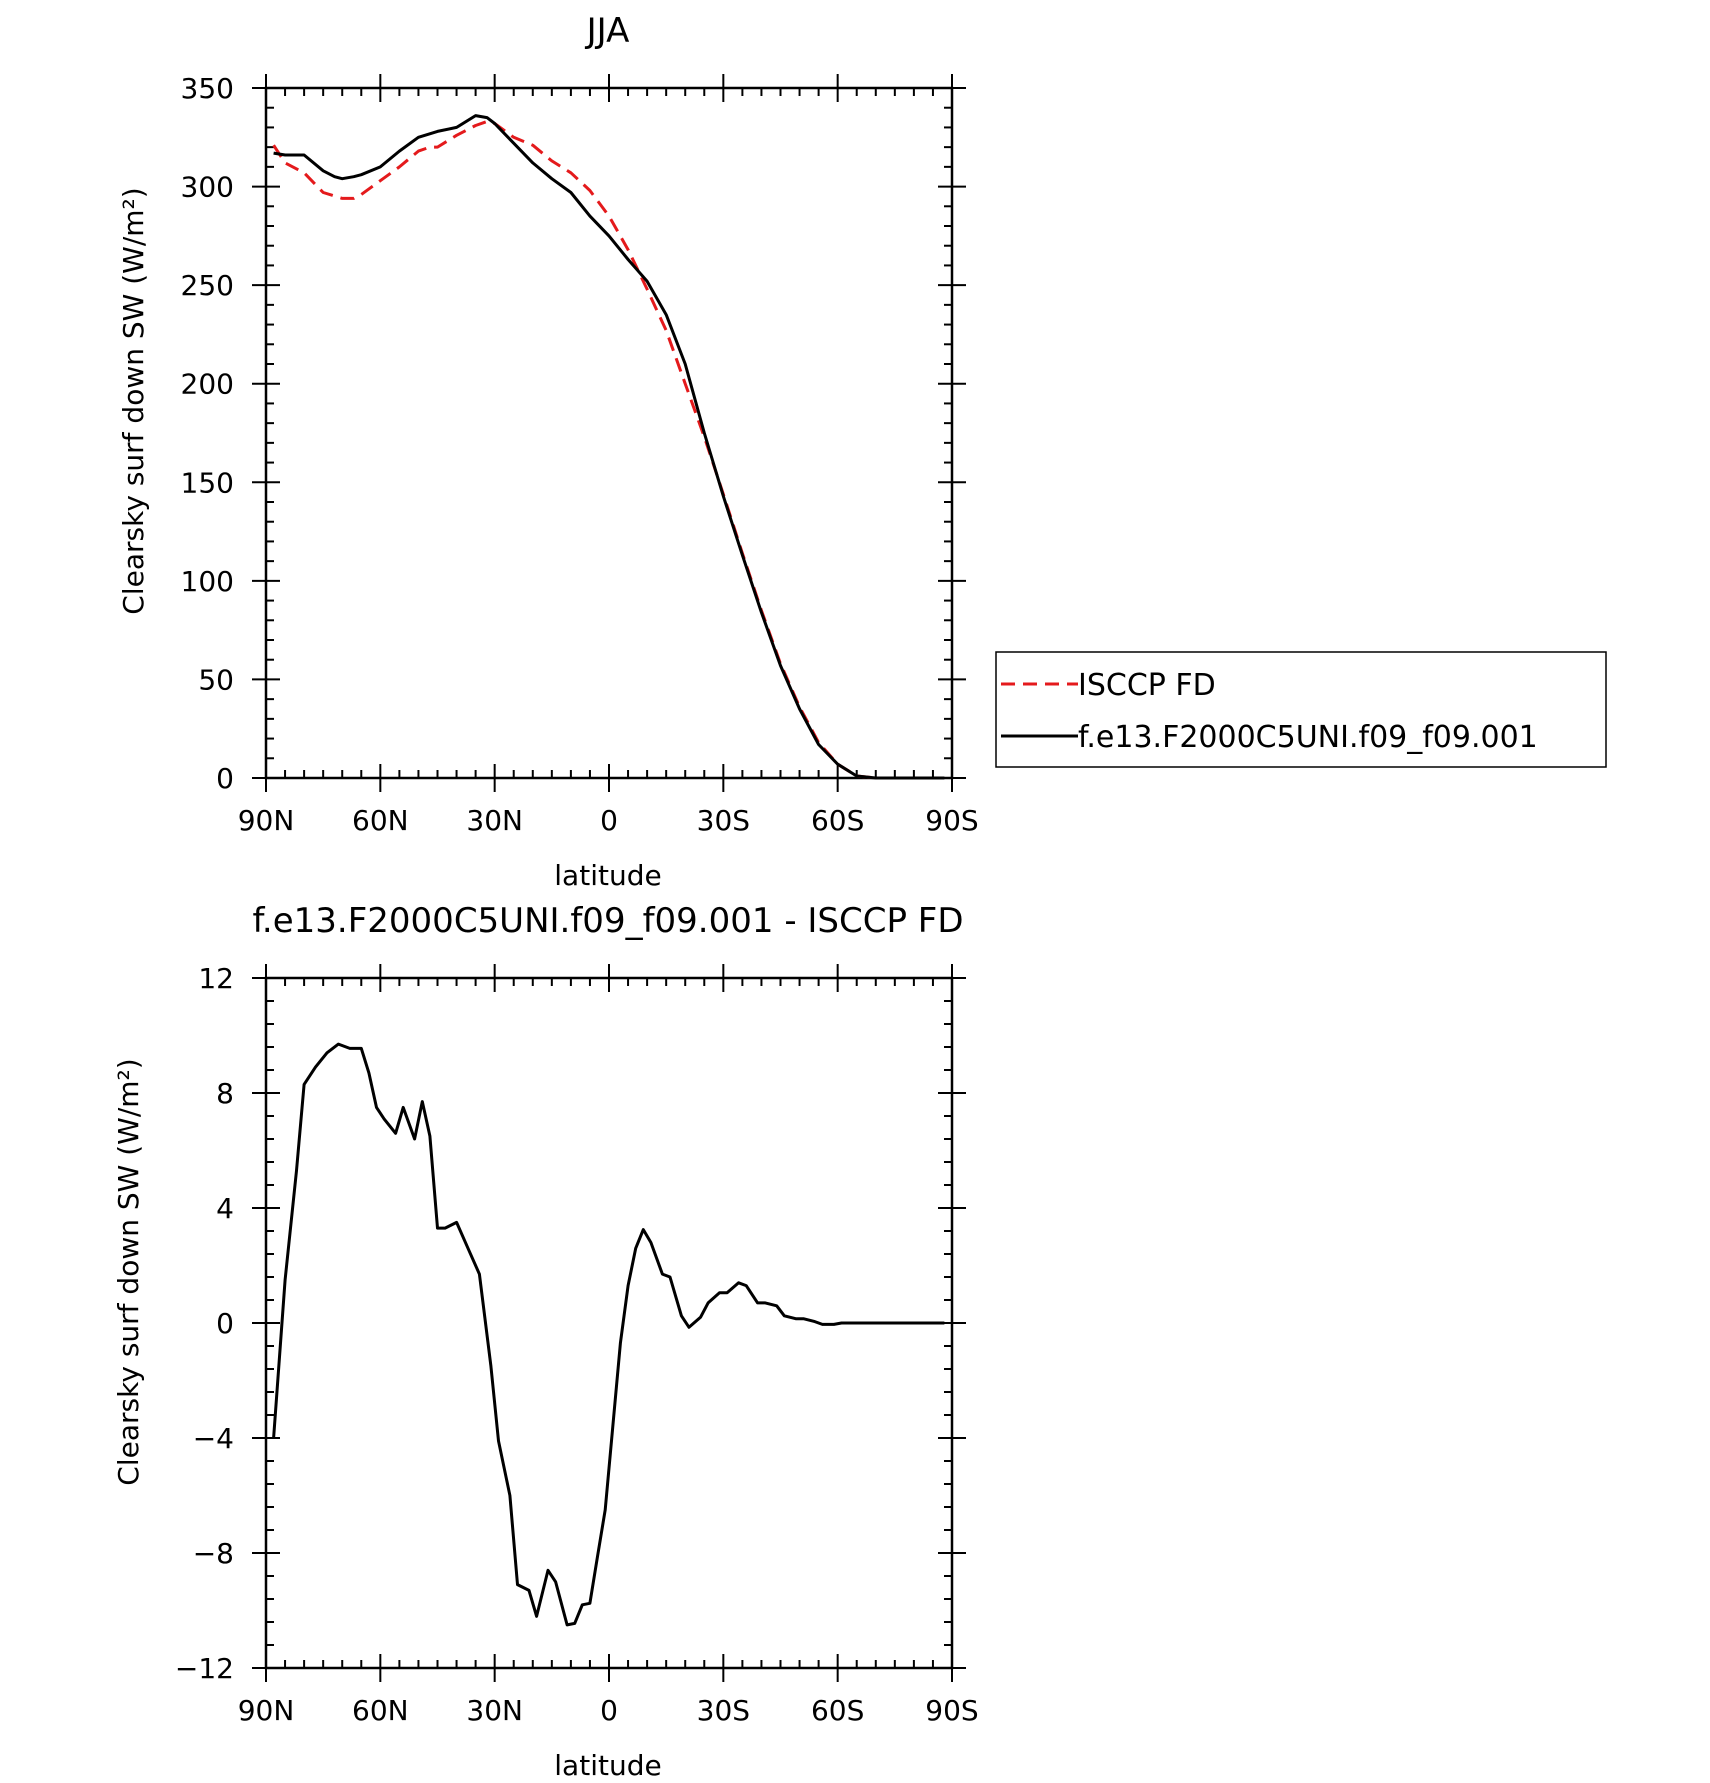  I want to click on bottom-series-group, so click(608, 1334).